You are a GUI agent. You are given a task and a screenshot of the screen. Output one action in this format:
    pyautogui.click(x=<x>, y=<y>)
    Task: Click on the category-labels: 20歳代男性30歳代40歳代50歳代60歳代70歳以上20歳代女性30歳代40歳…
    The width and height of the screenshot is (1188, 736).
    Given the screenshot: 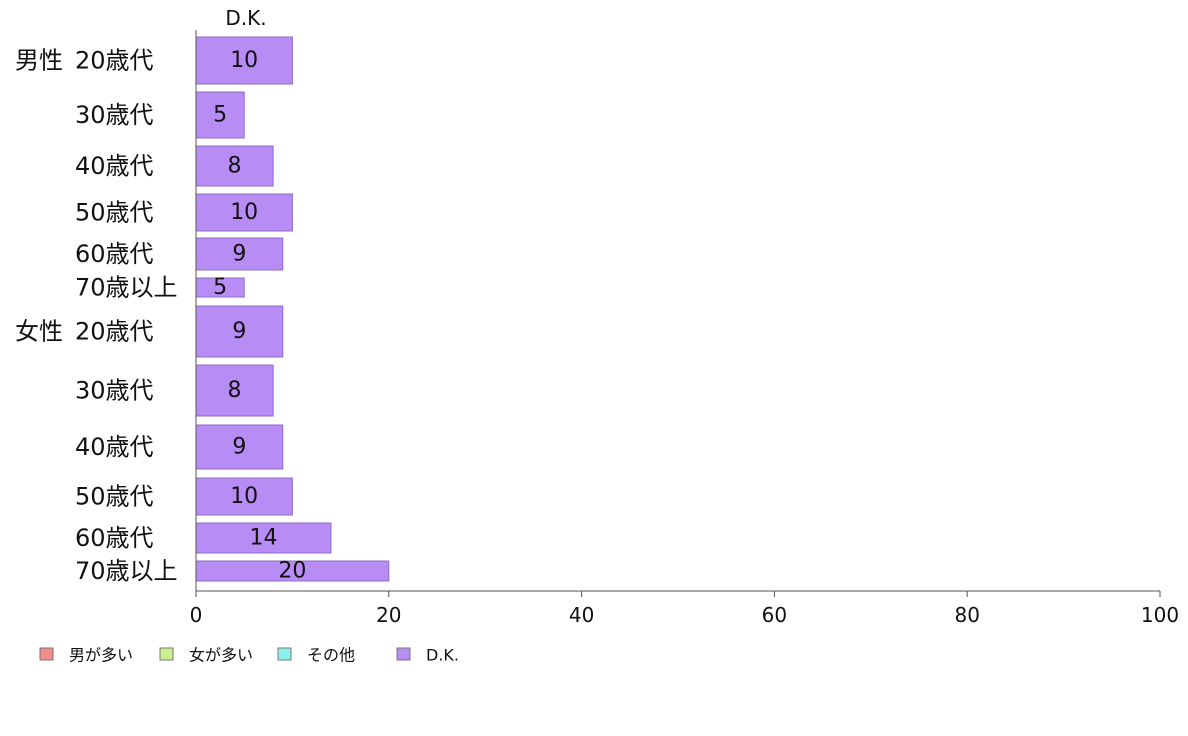 What is the action you would take?
    pyautogui.click(x=96, y=316)
    